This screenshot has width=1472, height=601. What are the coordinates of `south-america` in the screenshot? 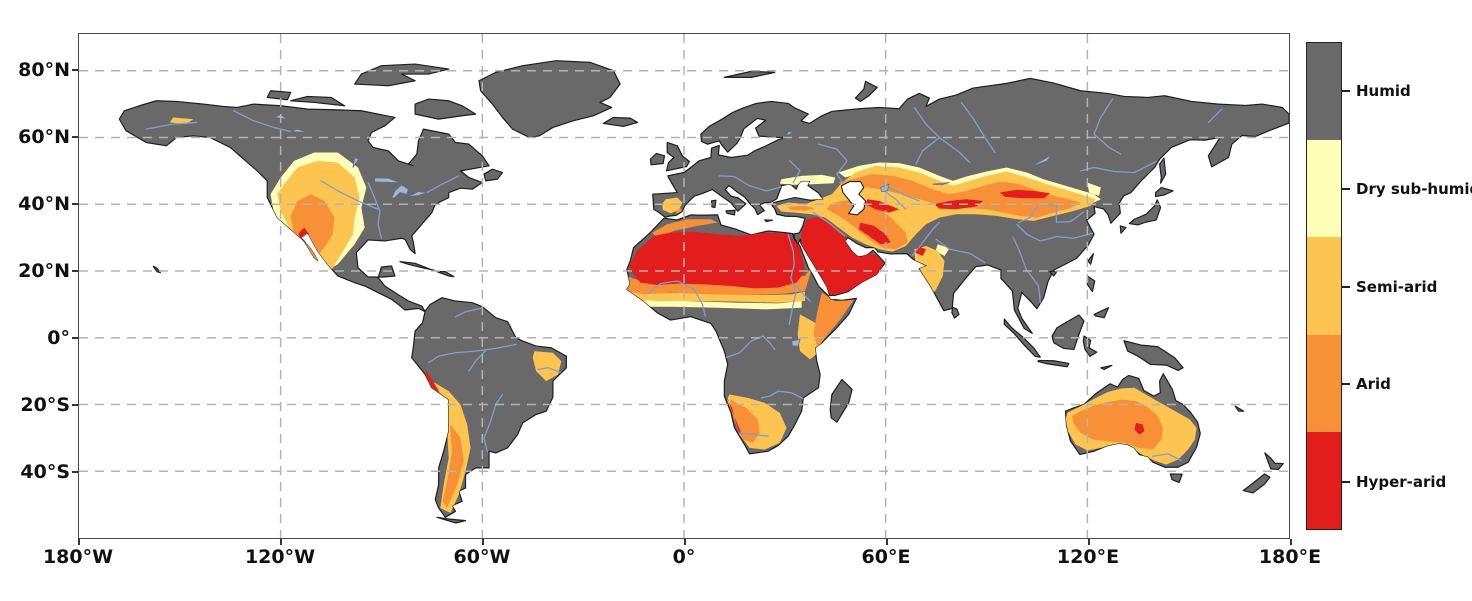 It's located at (489, 408).